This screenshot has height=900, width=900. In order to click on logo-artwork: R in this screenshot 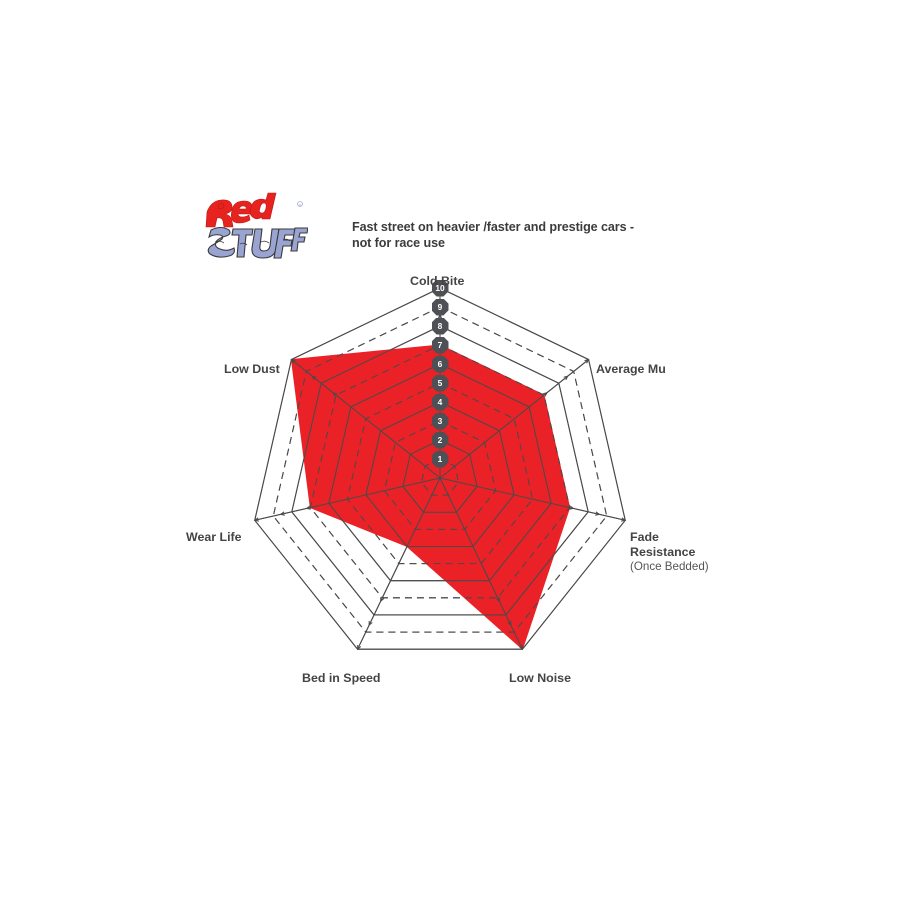, I will do `click(256, 225)`.